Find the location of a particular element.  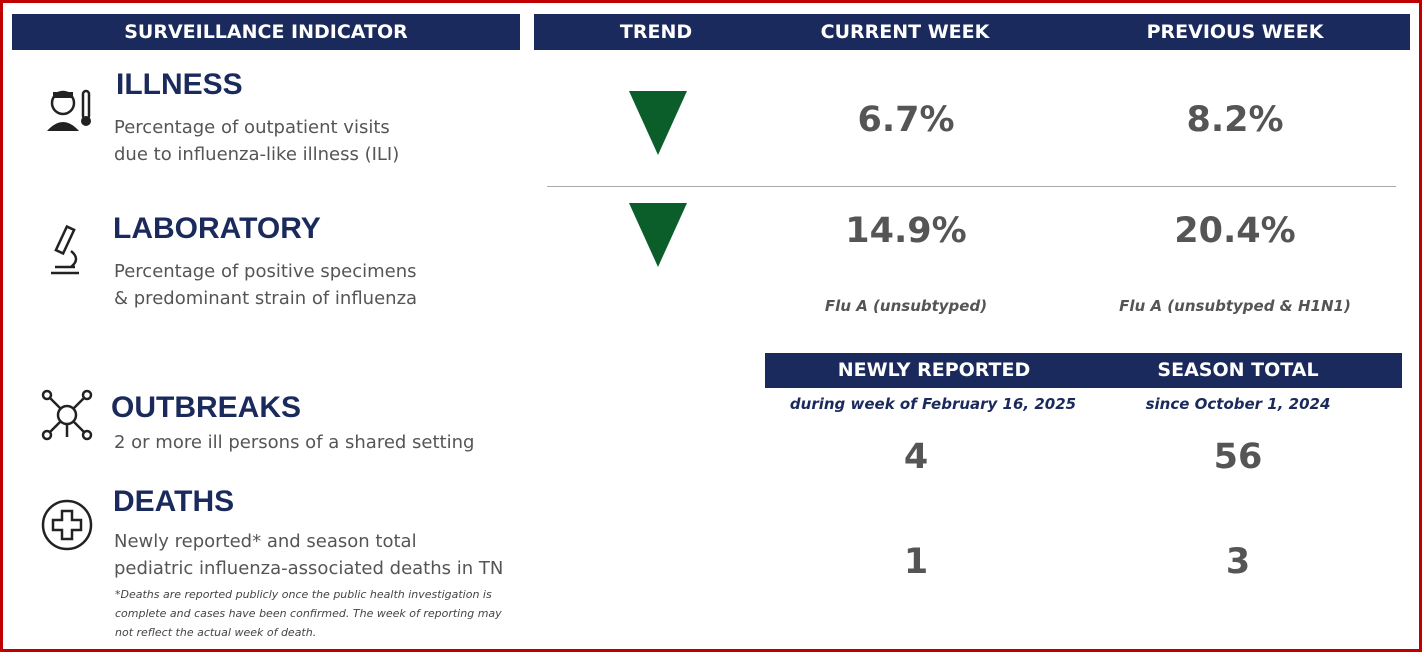

newly-value: 4 is located at coordinates (916, 457).